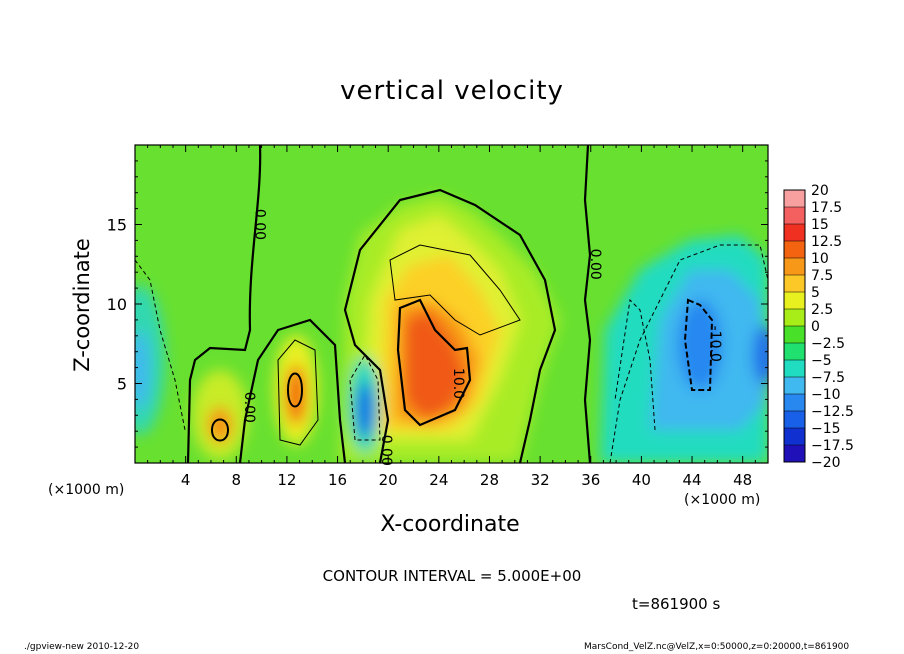  Describe the element at coordinates (337, 480) in the screenshot. I see `x-tick-label: 16` at that location.